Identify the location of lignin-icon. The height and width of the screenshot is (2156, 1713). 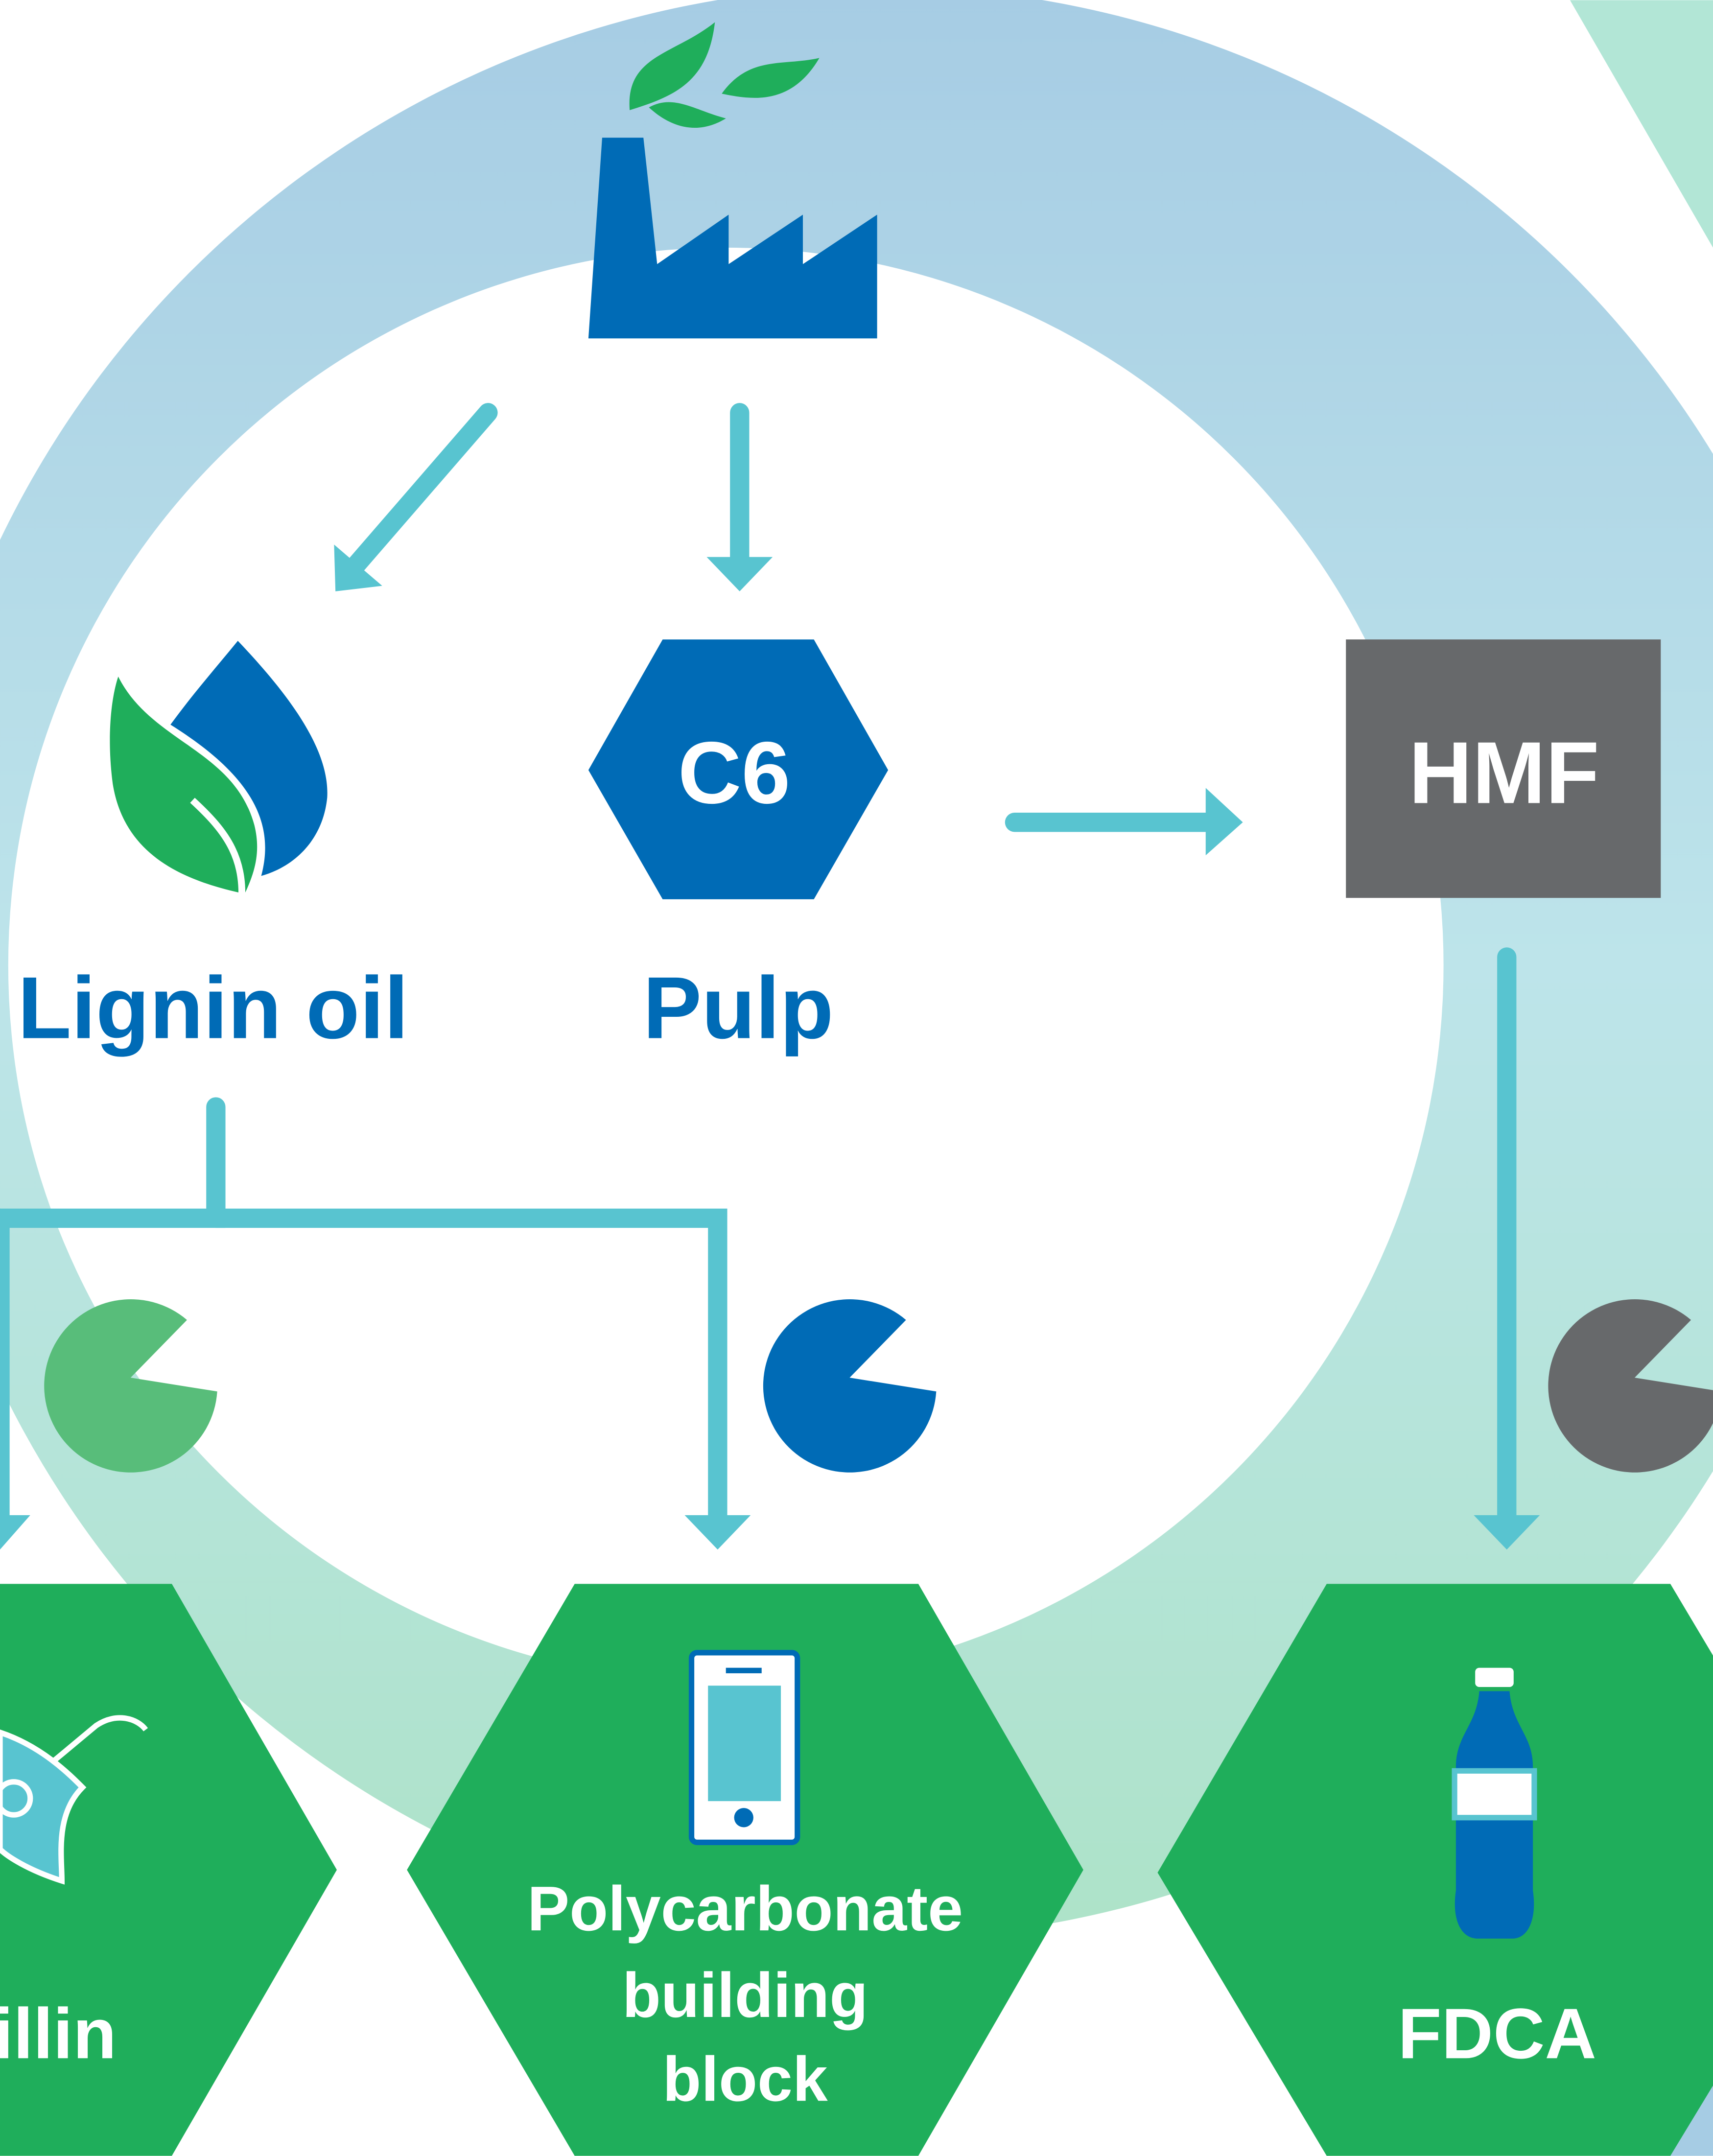
(219, 777).